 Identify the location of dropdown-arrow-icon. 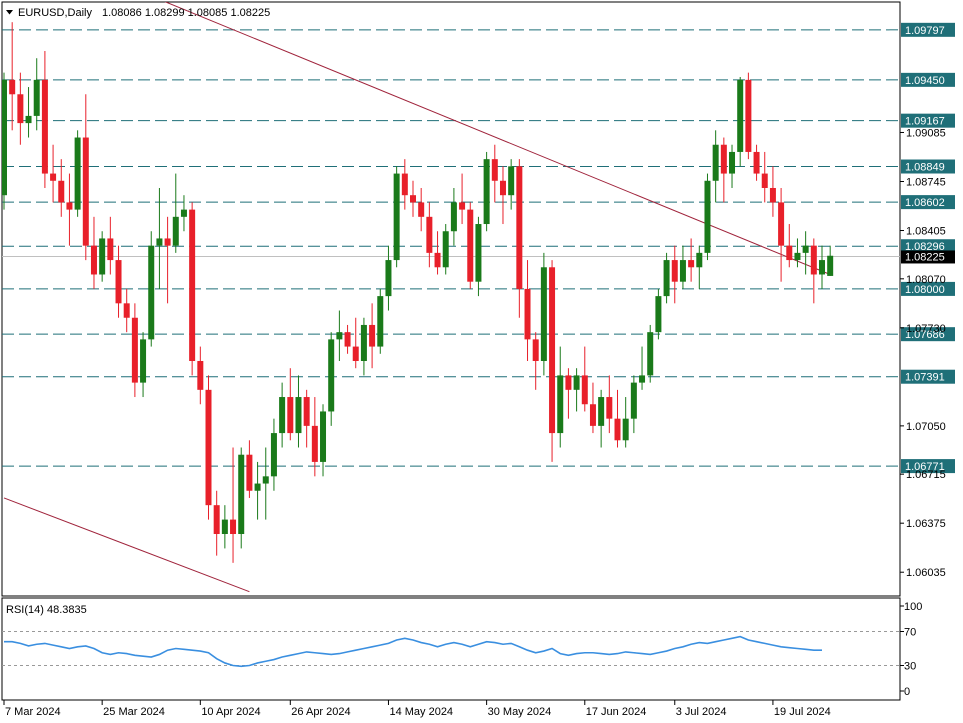
(9, 12).